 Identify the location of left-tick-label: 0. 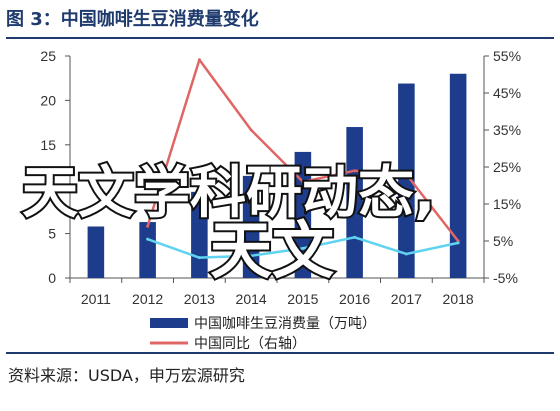
(52, 278).